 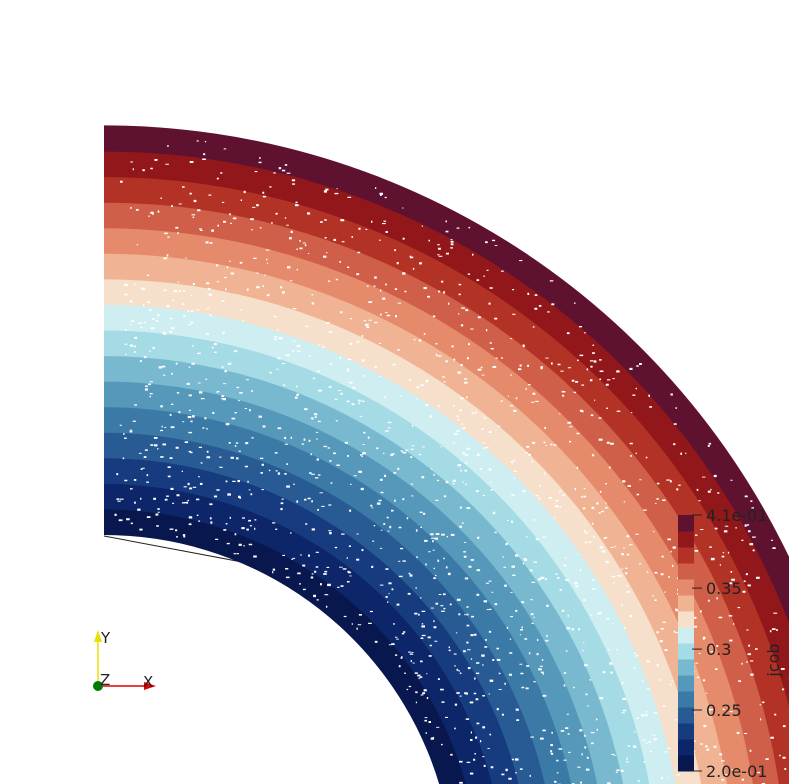 I want to click on colorbar-swatches, so click(x=686, y=643).